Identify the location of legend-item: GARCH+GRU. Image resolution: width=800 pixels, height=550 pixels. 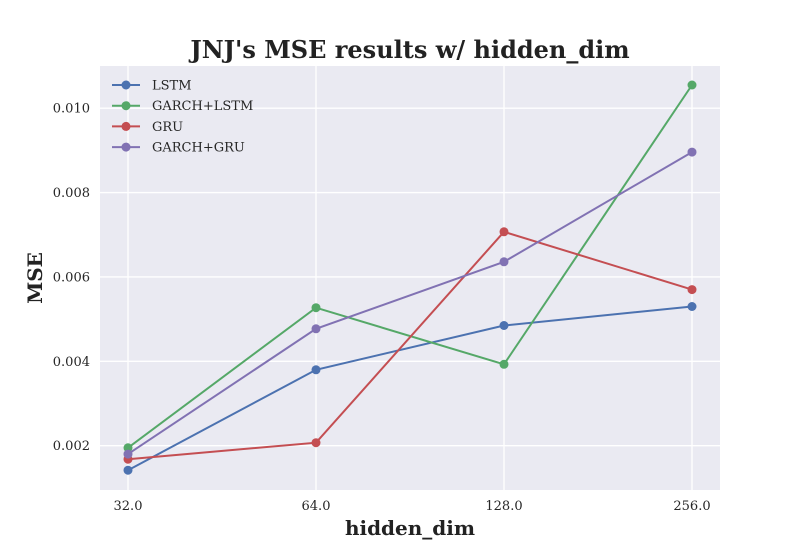
(178, 148).